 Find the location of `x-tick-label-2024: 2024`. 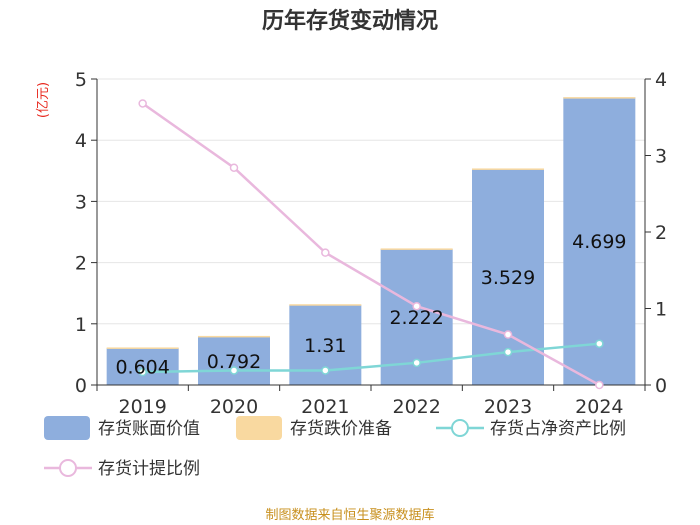

x-tick-label-2024: 2024 is located at coordinates (599, 407).